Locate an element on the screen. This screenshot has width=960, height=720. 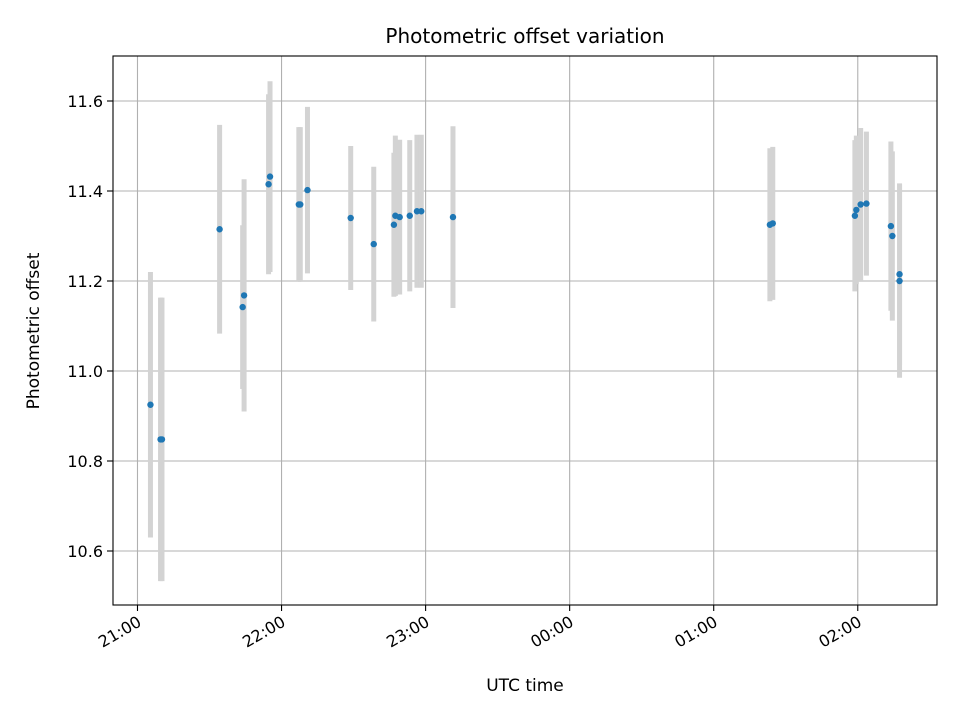
y-tick-label: 11.4 is located at coordinates (85, 191).